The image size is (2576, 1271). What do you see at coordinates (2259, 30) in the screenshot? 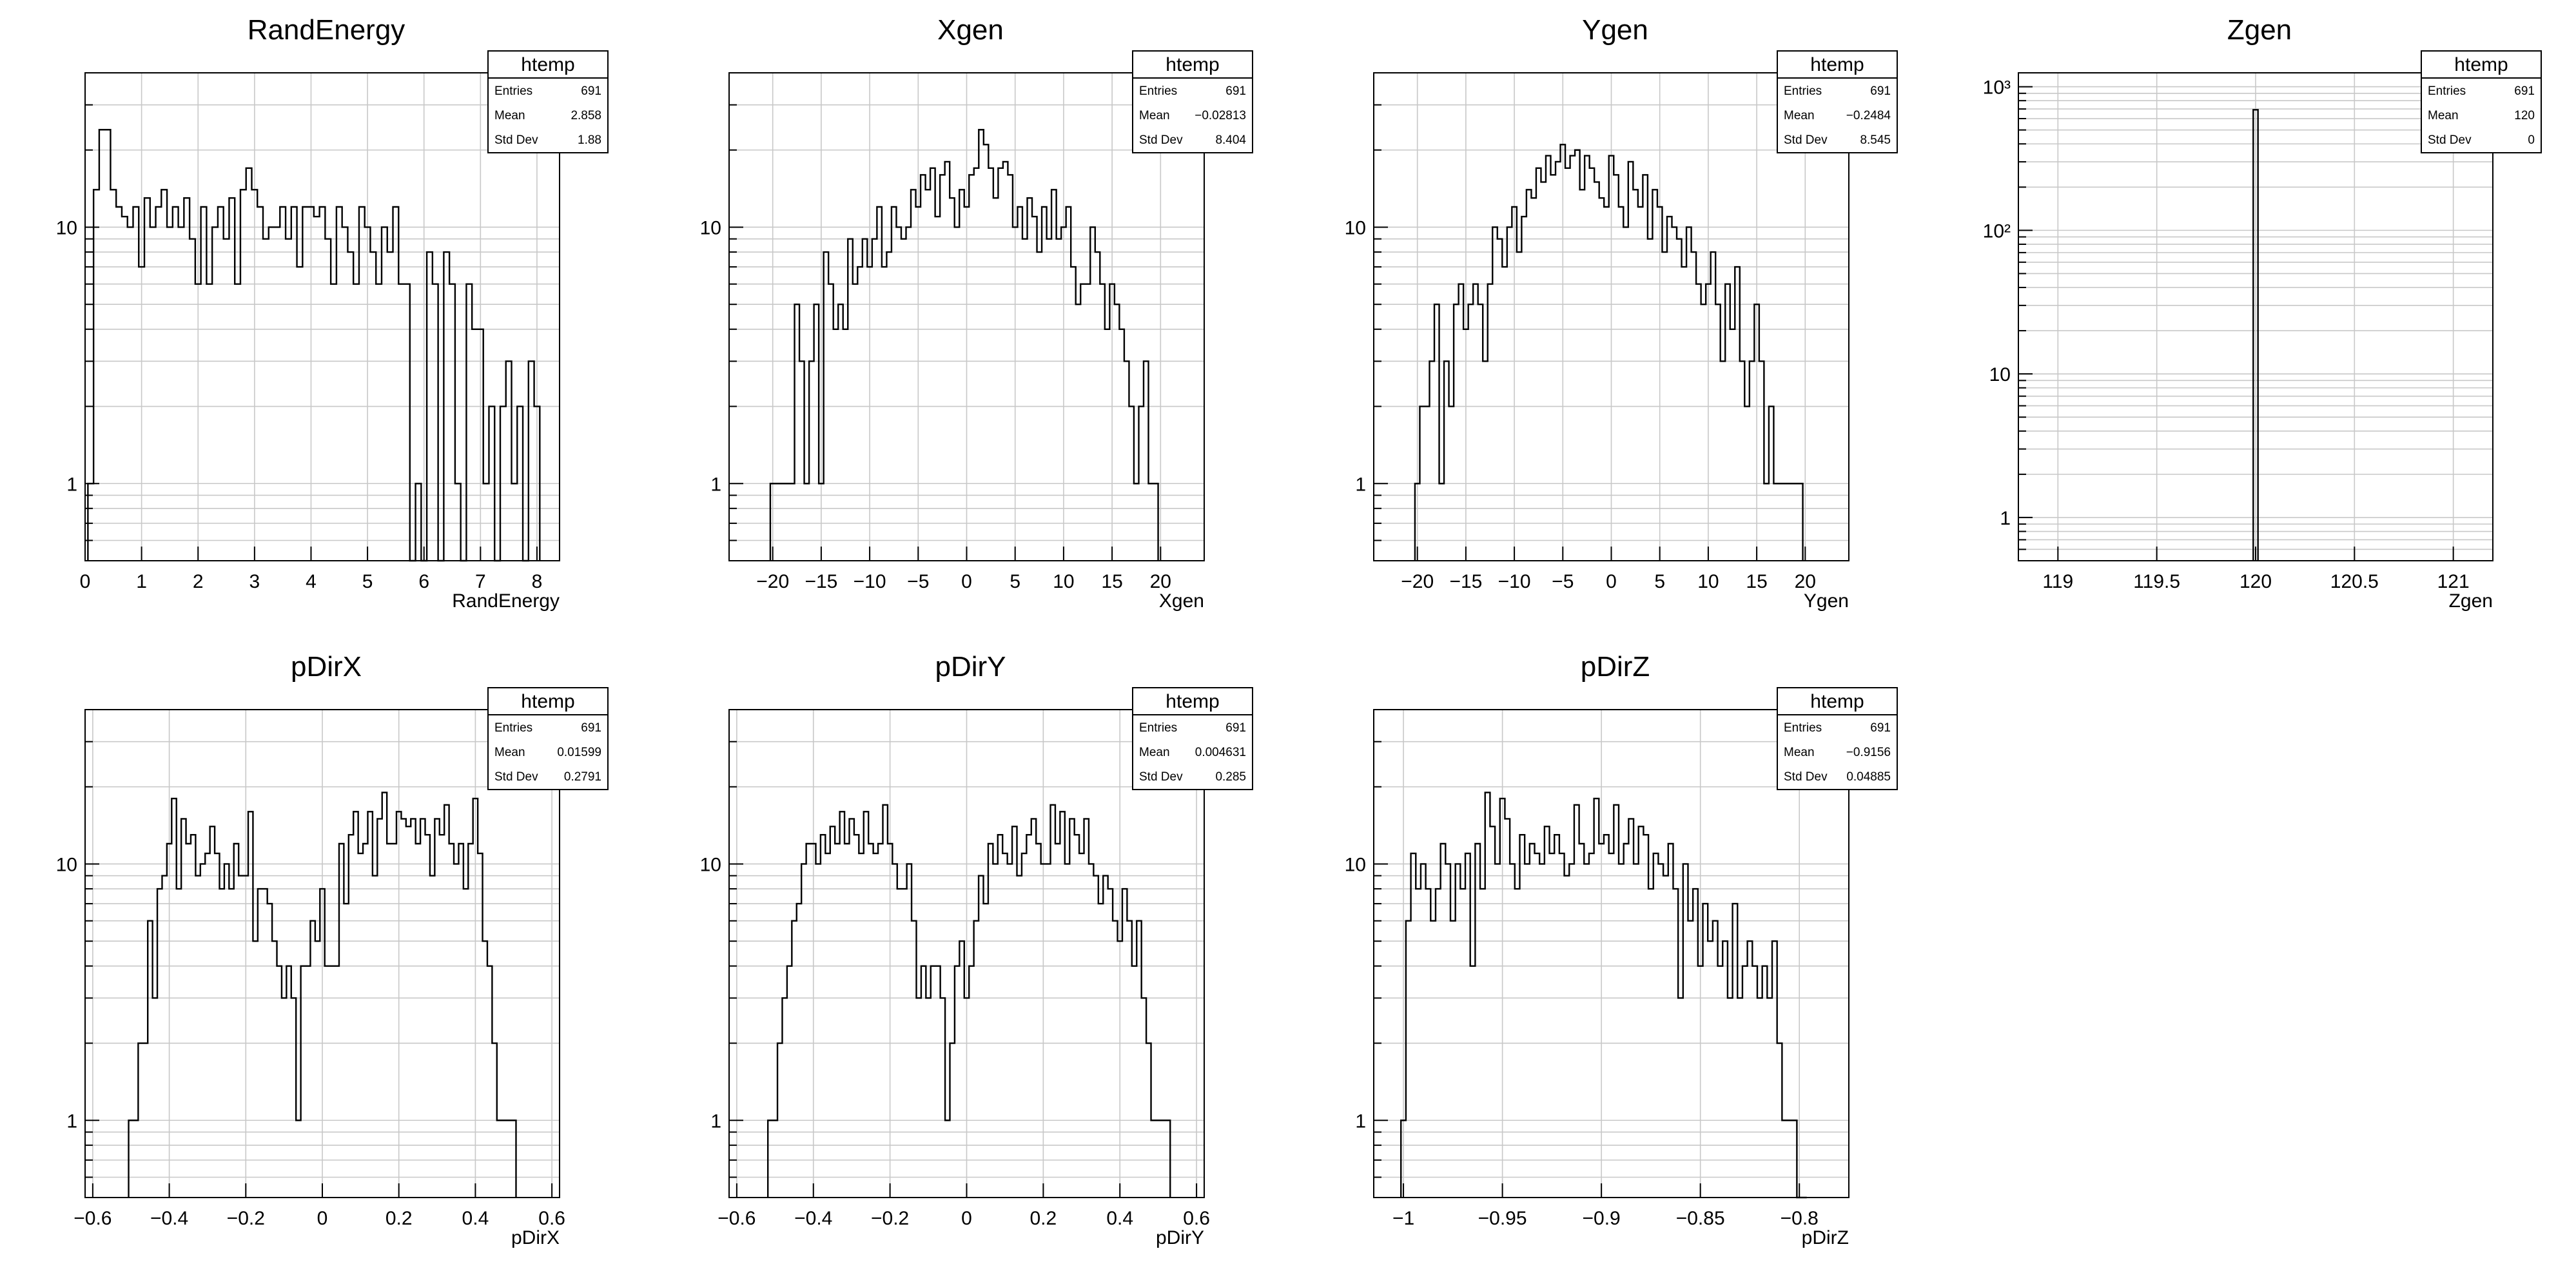
I see `chart-title: Zgen` at bounding box center [2259, 30].